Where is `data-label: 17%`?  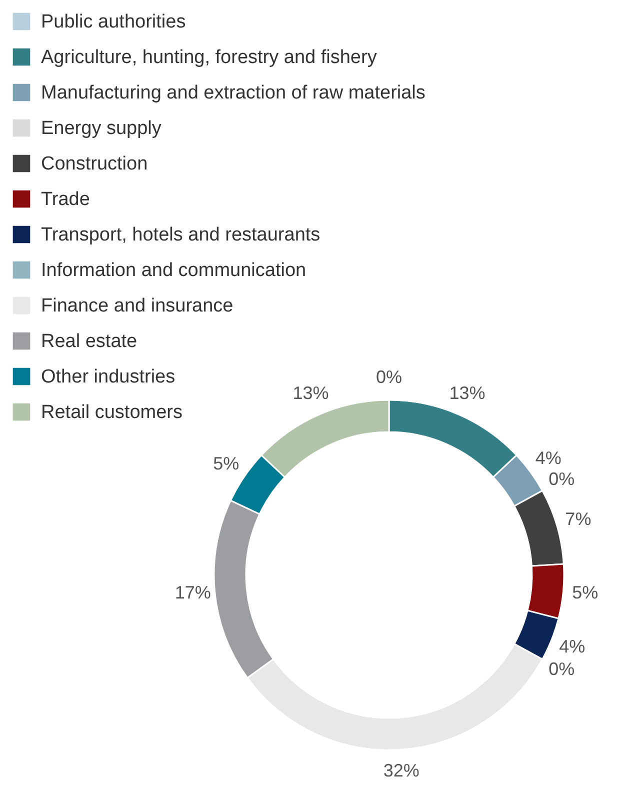 data-label: 17% is located at coordinates (192, 592).